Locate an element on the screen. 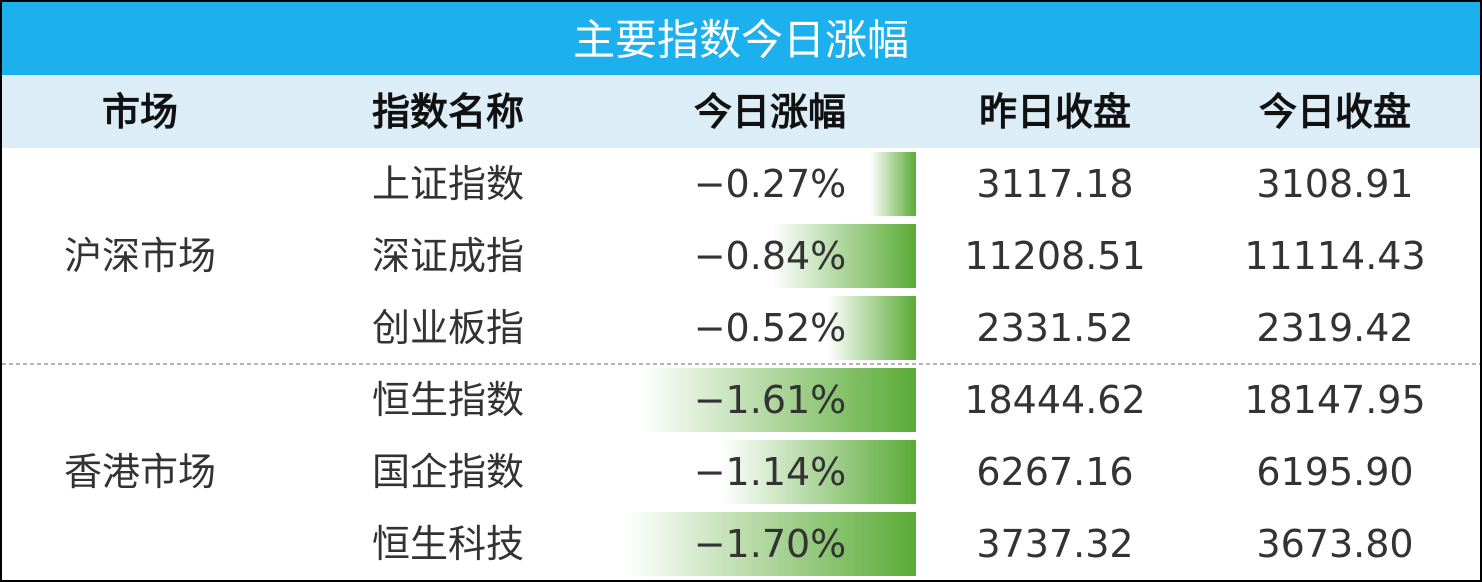 The height and width of the screenshot is (582, 1482). index-name: 国企指数 is located at coordinates (448, 472).